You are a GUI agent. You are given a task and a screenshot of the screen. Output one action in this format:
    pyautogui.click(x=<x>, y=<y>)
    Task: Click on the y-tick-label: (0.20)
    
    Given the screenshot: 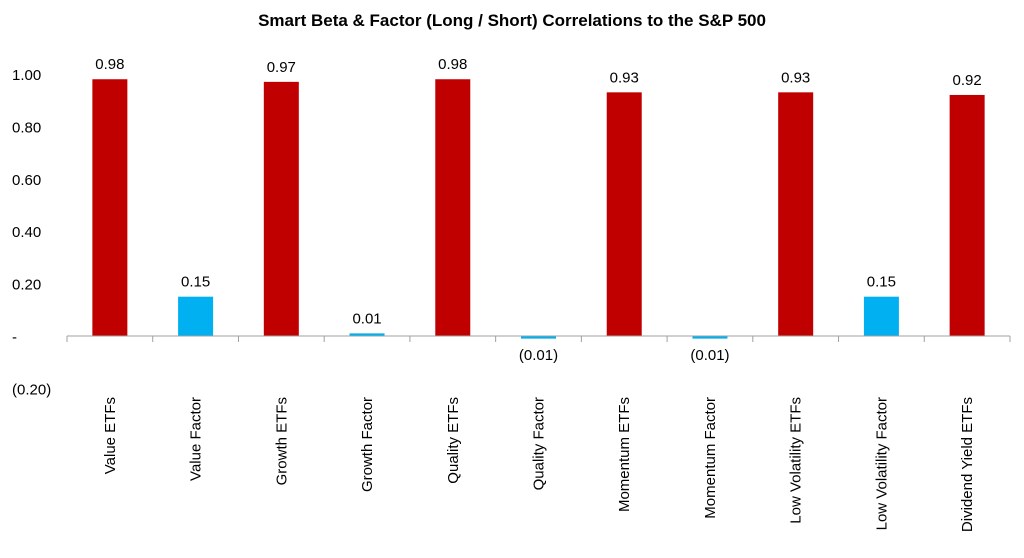 What is the action you would take?
    pyautogui.click(x=31, y=389)
    